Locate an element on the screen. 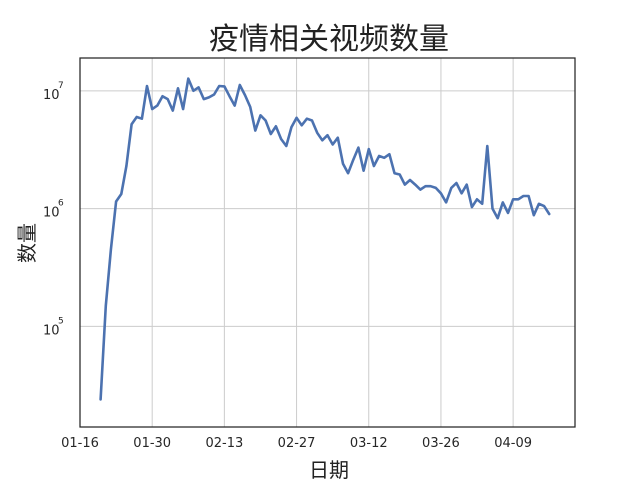 The height and width of the screenshot is (480, 640). x-tick-label: 01-30 is located at coordinates (152, 443).